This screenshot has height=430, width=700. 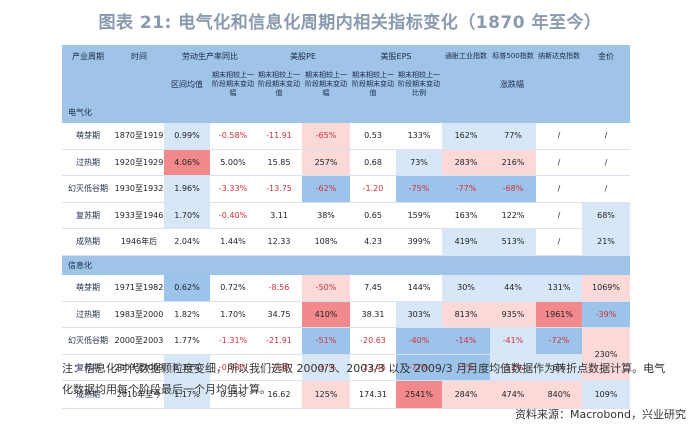 What do you see at coordinates (606, 242) in the screenshot?
I see `value-cell: 21%` at bounding box center [606, 242].